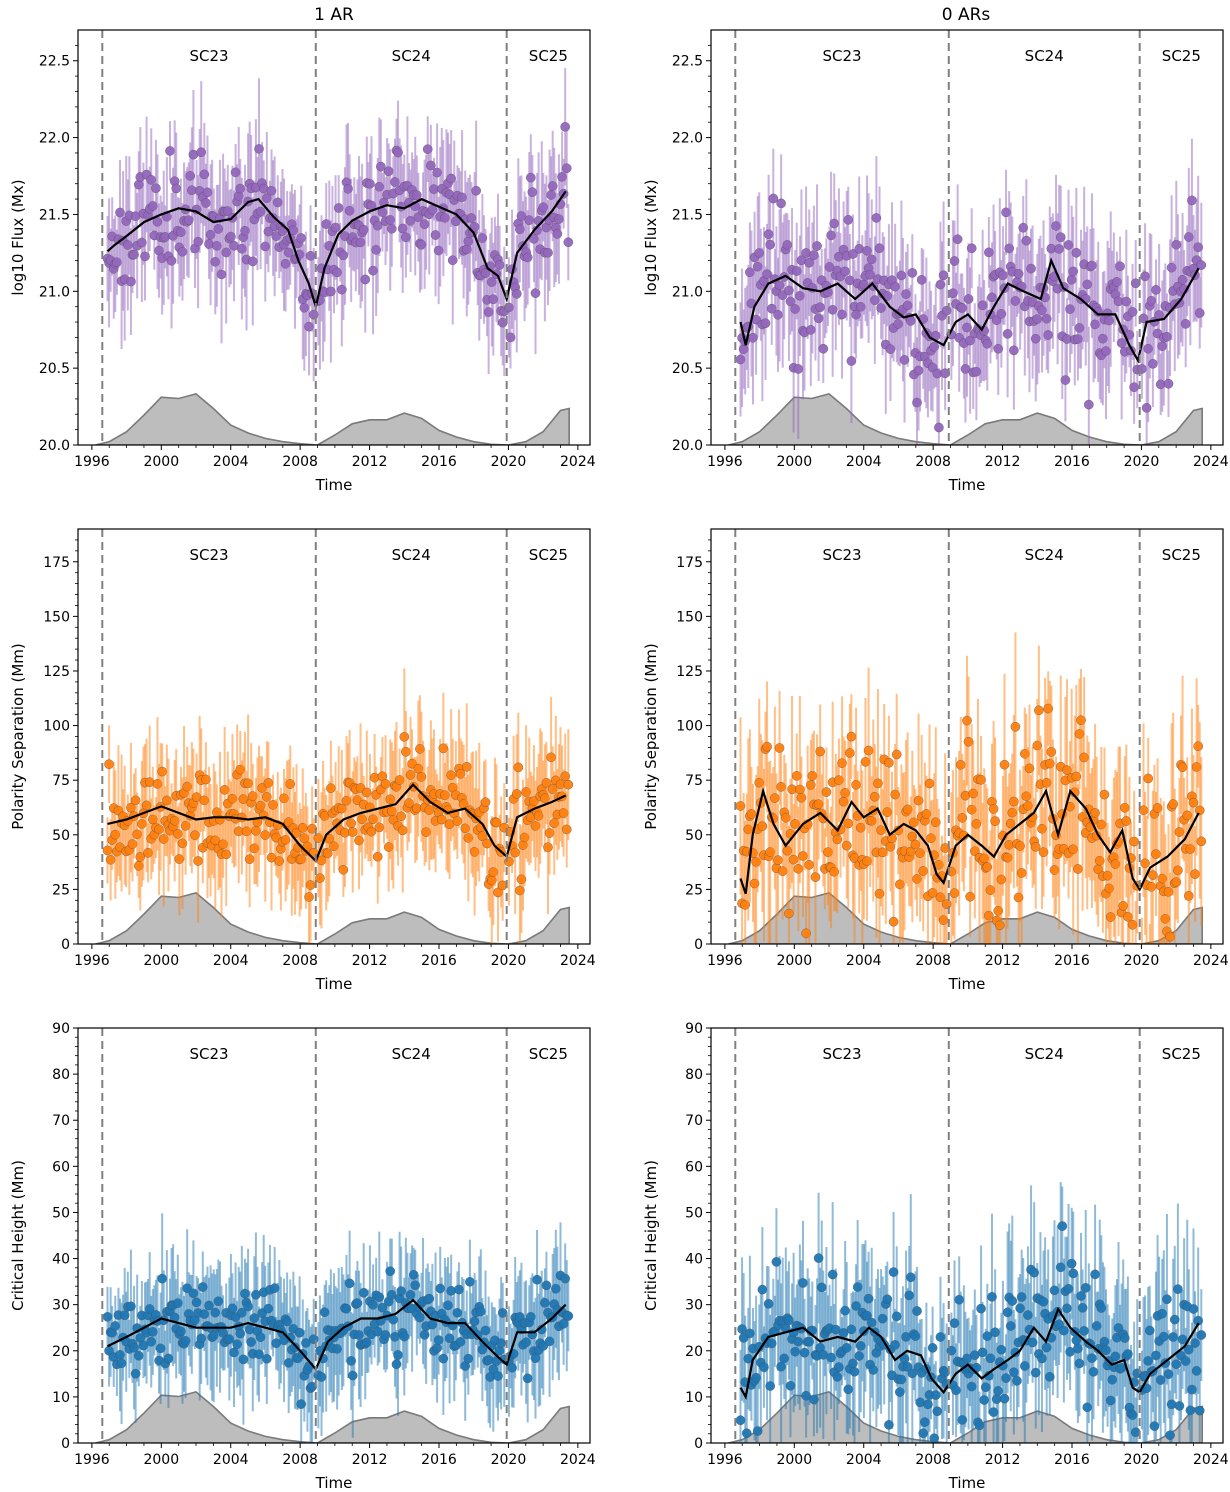  What do you see at coordinates (61, 1260) in the screenshot?
I see `y-tick-label: 40` at bounding box center [61, 1260].